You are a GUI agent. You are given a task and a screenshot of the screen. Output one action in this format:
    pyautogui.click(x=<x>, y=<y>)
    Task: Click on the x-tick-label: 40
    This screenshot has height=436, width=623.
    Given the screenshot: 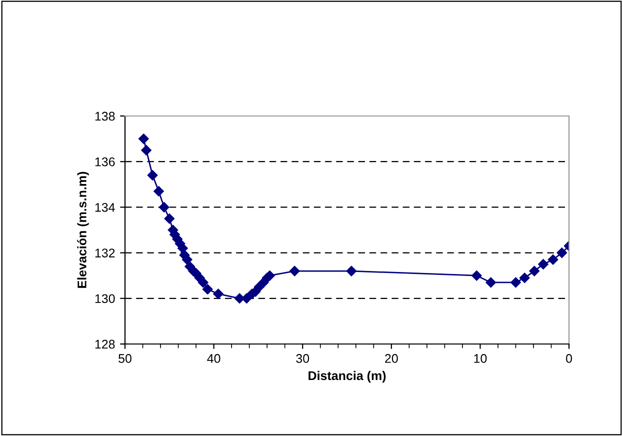 What is the action you would take?
    pyautogui.click(x=213, y=358)
    